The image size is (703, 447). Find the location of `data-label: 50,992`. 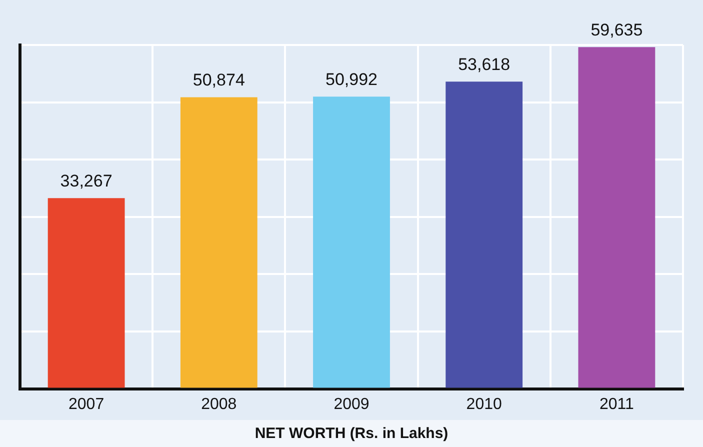

data-label: 50,992 is located at coordinates (352, 79).